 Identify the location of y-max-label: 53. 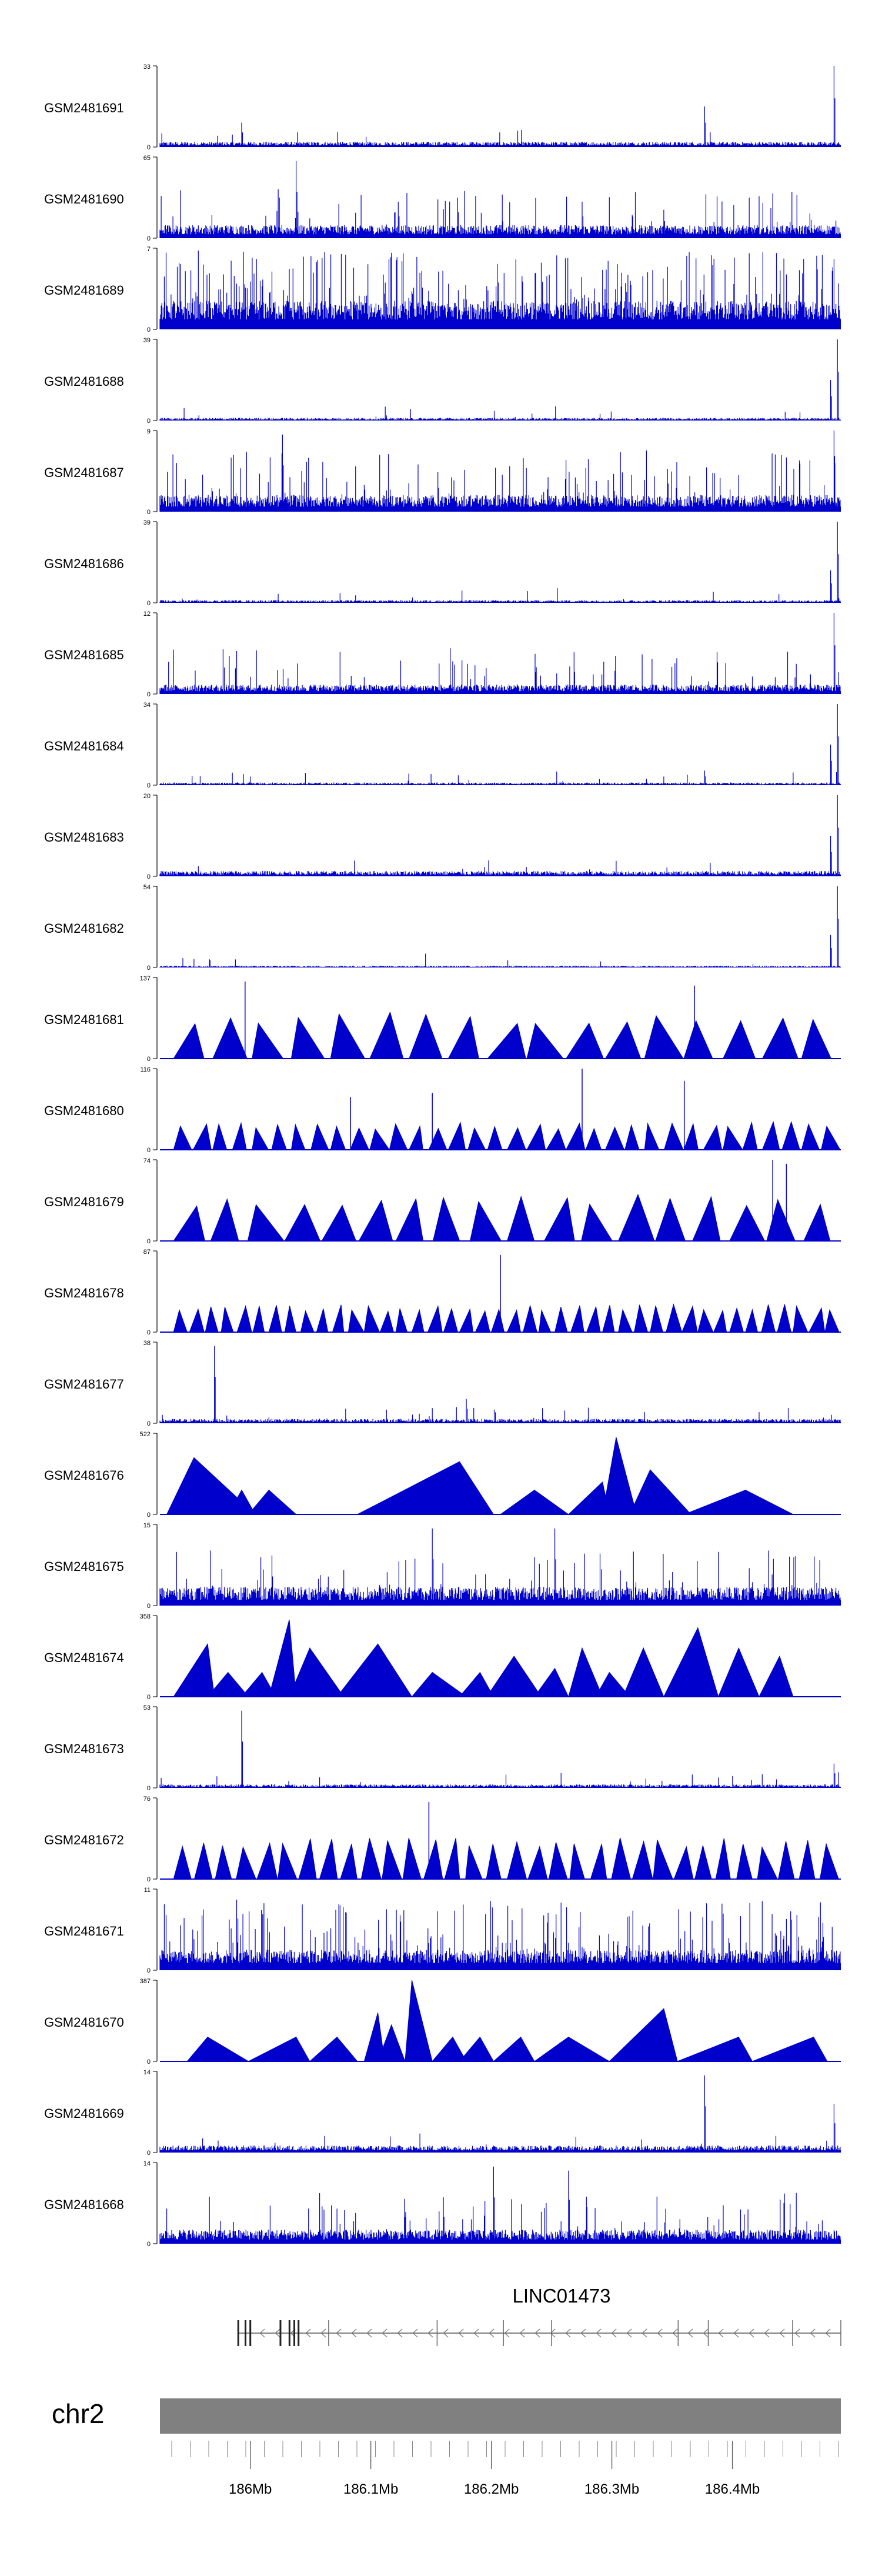
(147, 1707).